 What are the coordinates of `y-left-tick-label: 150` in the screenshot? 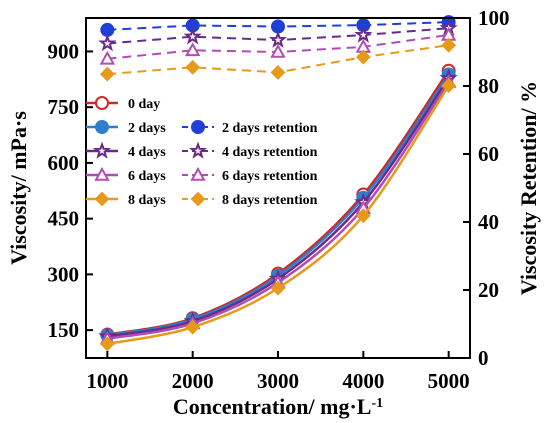 It's located at (64, 330).